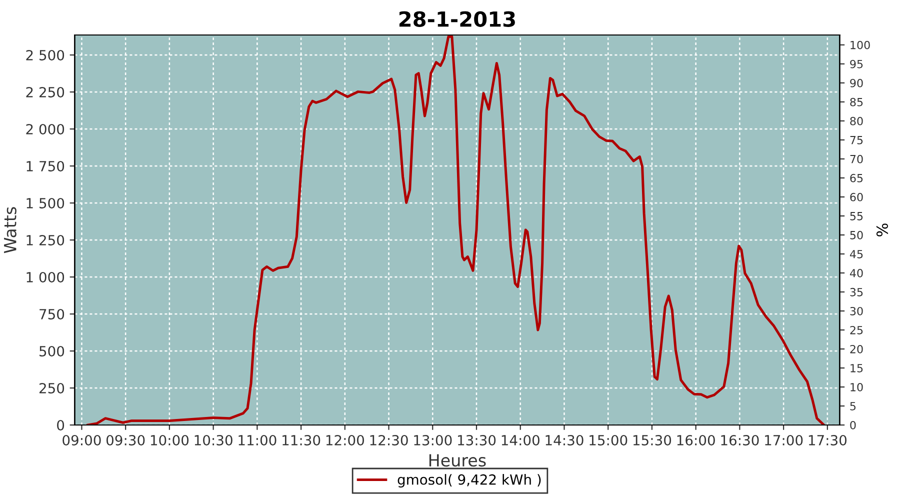 The height and width of the screenshot is (500, 900). Describe the element at coordinates (856, 330) in the screenshot. I see `y2-tick-label: 25` at that location.